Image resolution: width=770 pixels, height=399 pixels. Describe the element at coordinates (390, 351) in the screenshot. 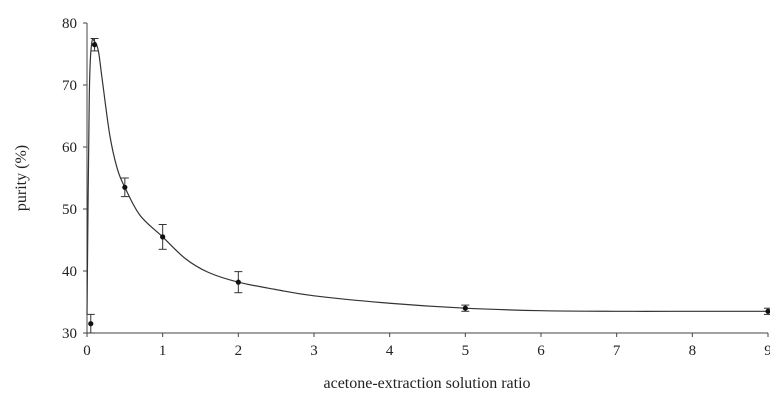

I see `x-tick-label: 4` at that location.